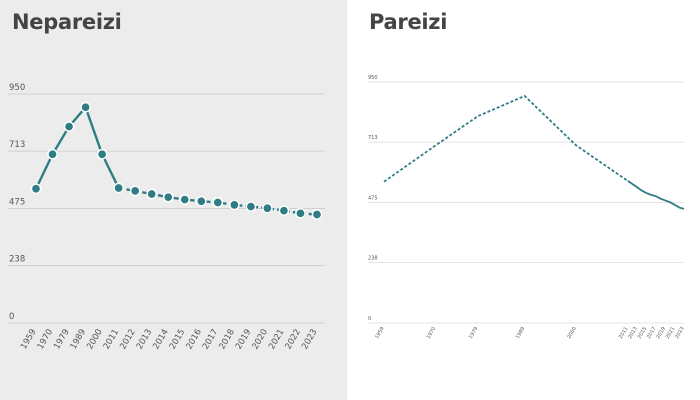 This screenshot has height=400, width=700. I want to click on x-tick-label: 2016, so click(193, 340).